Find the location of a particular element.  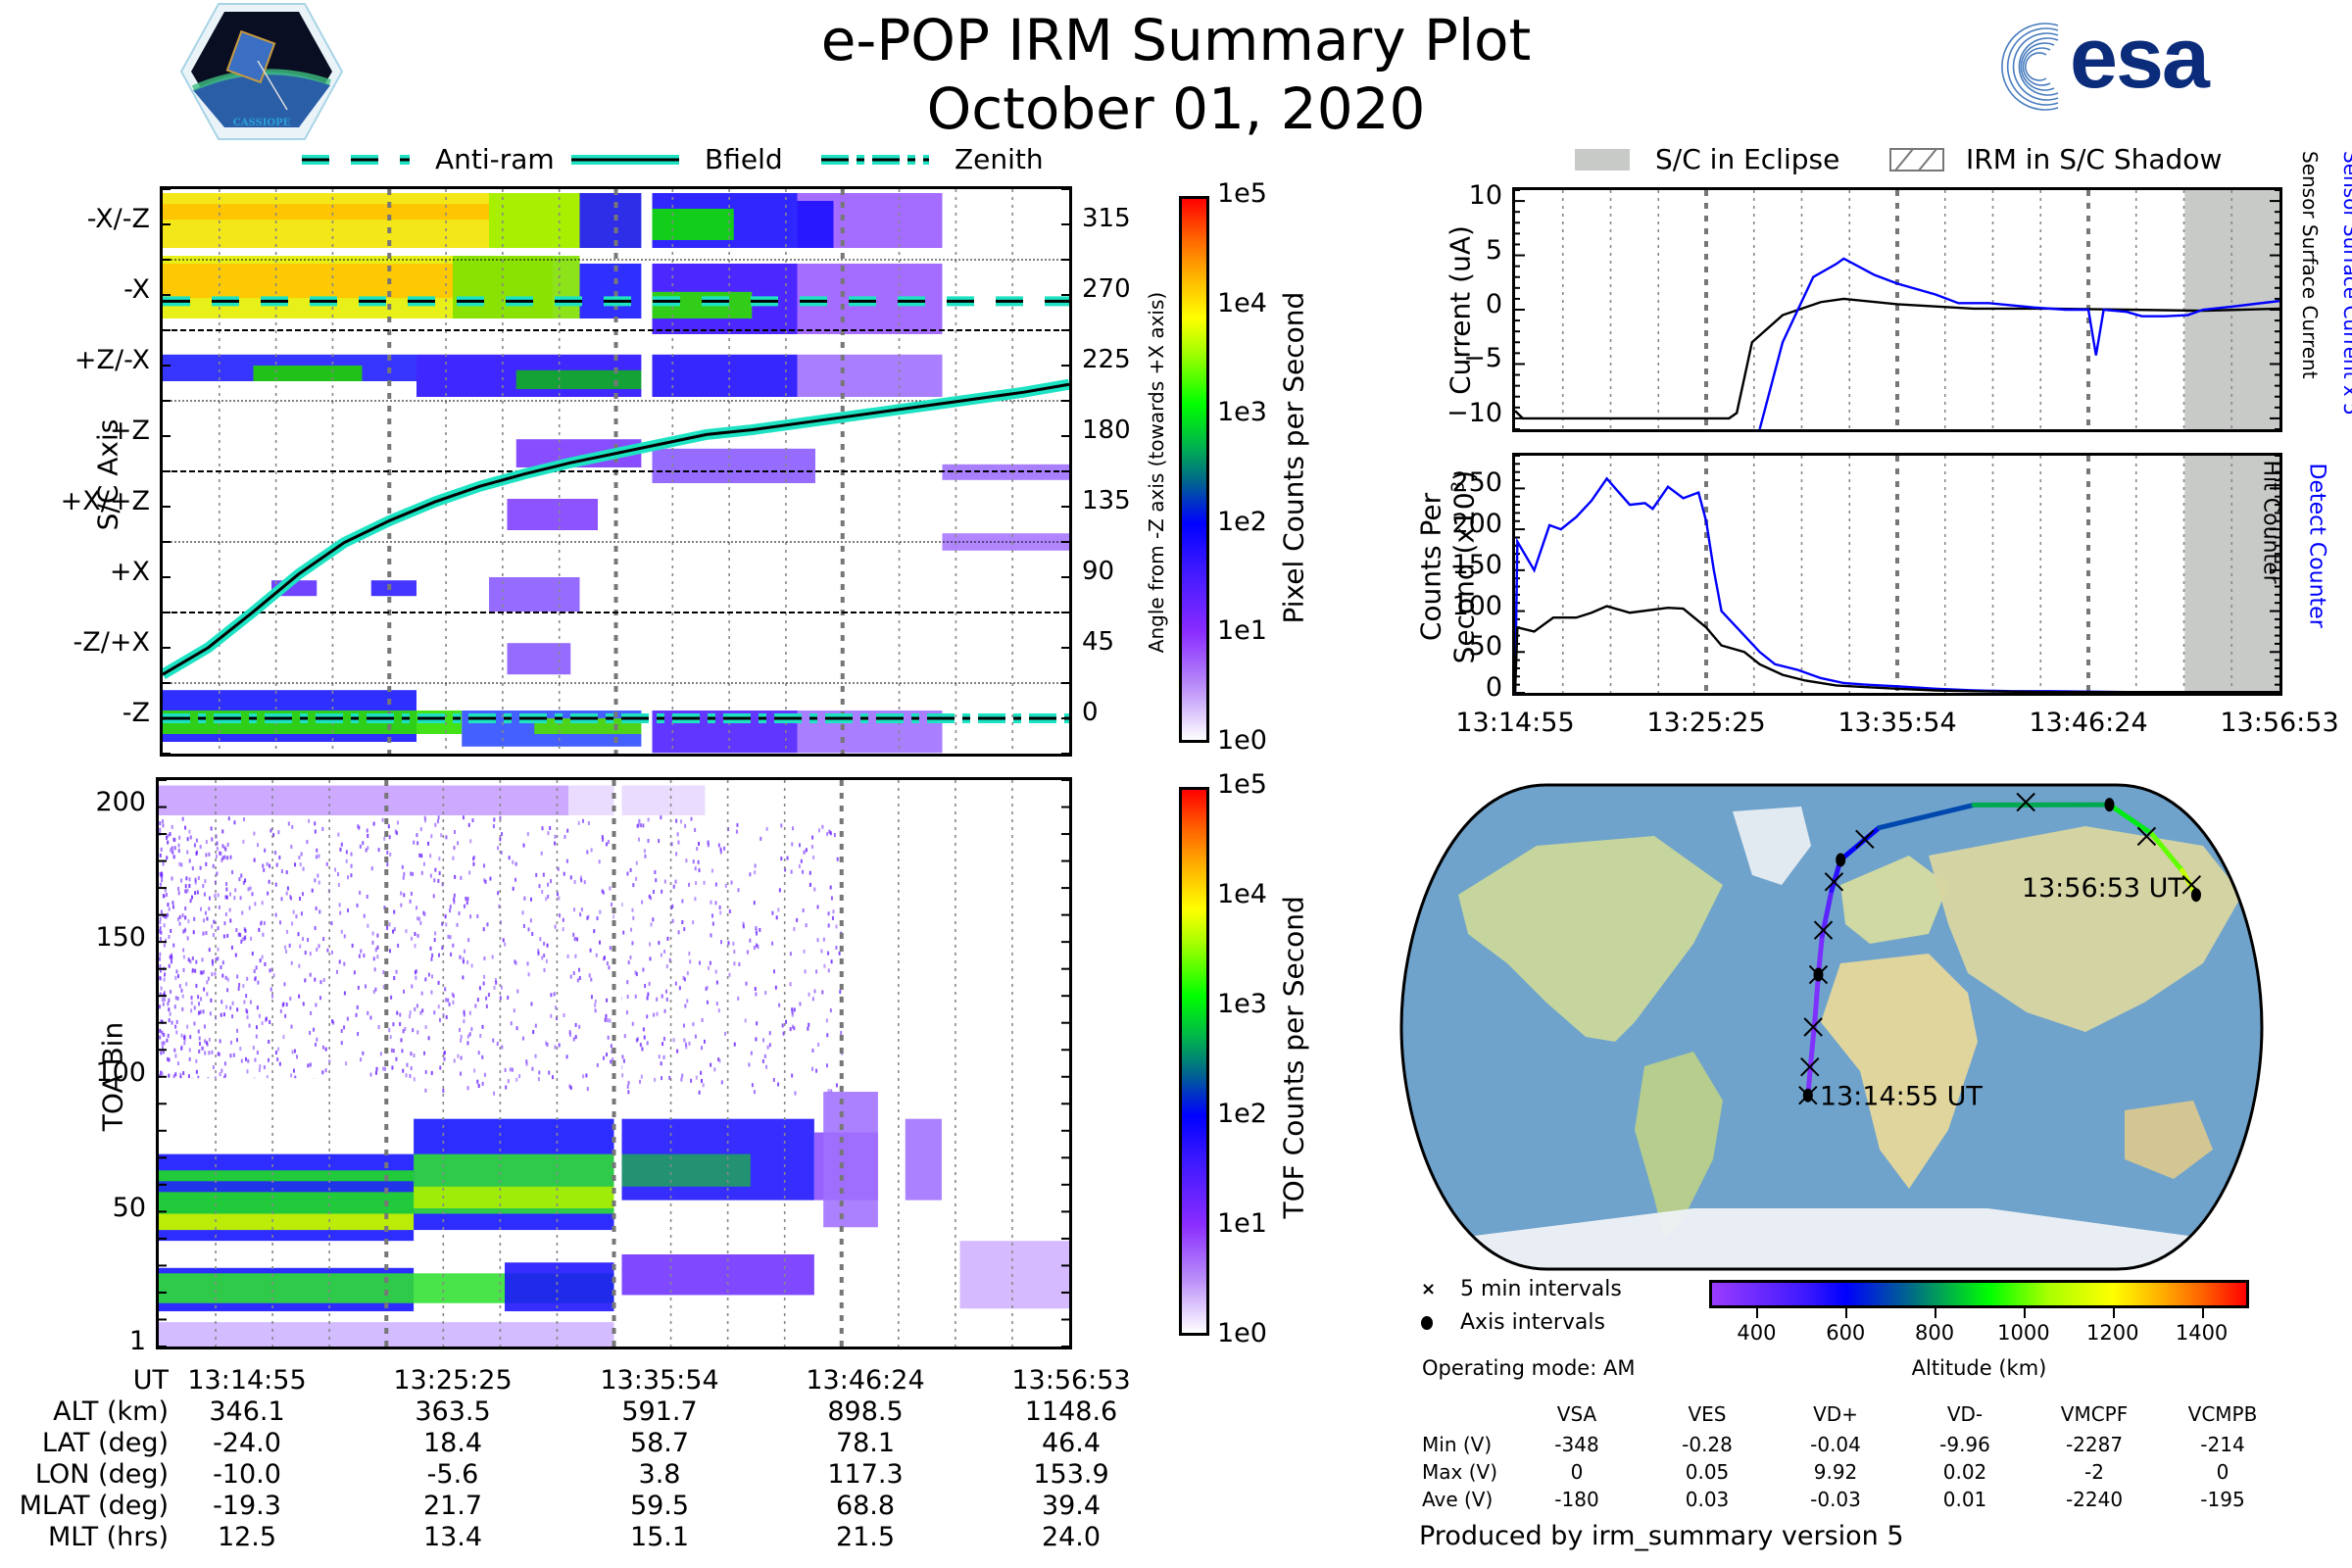

legend-label: IRM in S/C Shadow is located at coordinates (2094, 159).